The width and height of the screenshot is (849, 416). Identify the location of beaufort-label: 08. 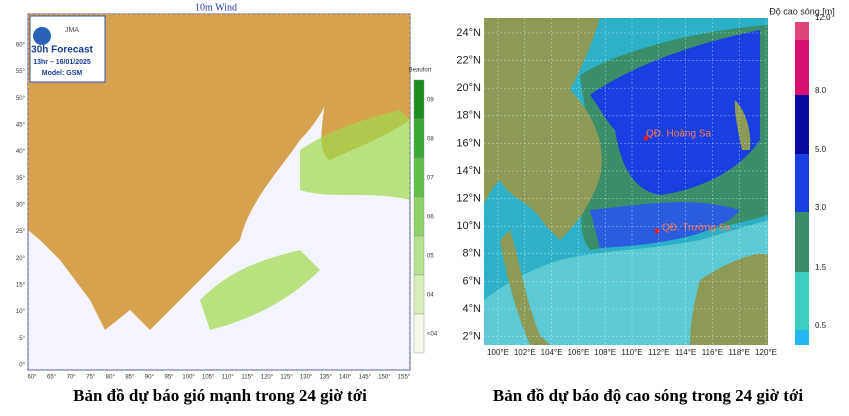
(430, 140).